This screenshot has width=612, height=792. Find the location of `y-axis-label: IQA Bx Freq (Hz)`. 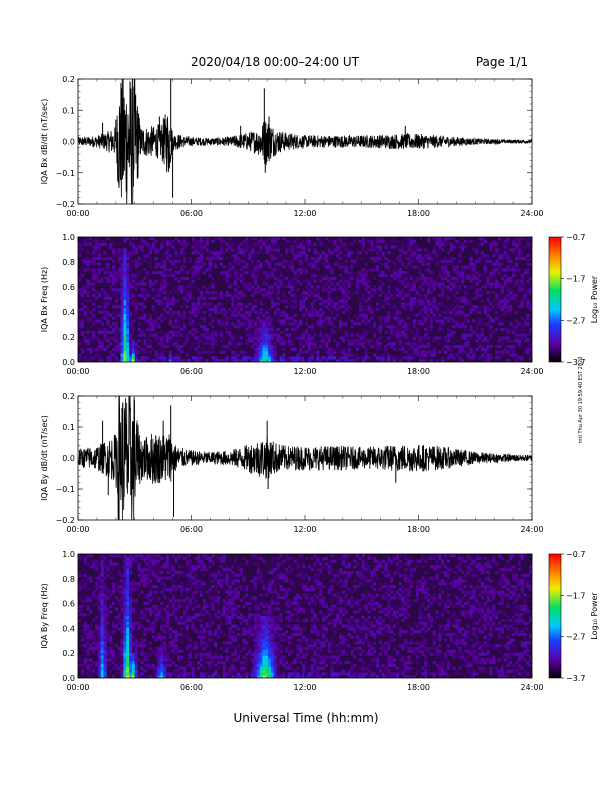

y-axis-label: IQA Bx Freq (Hz) is located at coordinates (44, 300).